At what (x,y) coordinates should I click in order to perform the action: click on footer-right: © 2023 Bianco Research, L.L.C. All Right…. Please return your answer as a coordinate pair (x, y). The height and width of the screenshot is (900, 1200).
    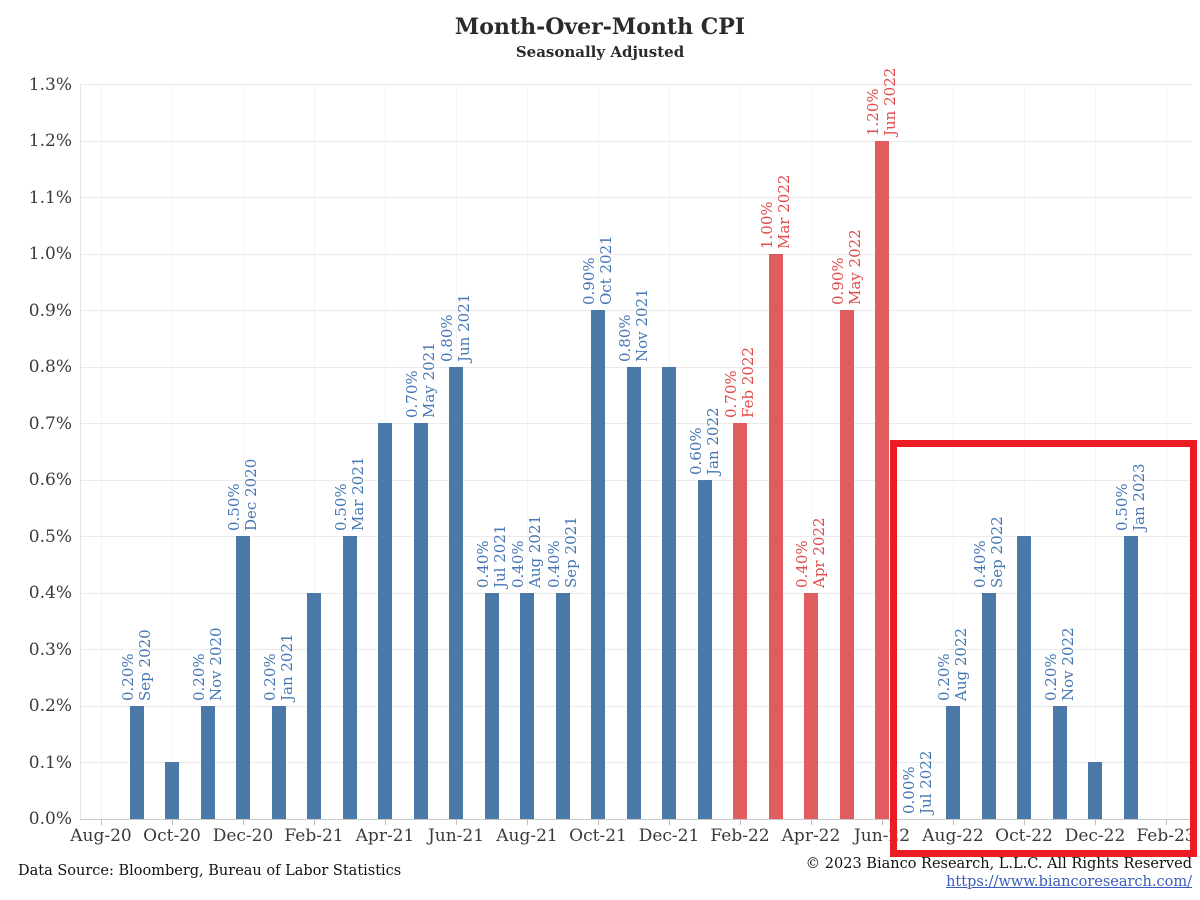
    Looking at the image, I should click on (892, 873).